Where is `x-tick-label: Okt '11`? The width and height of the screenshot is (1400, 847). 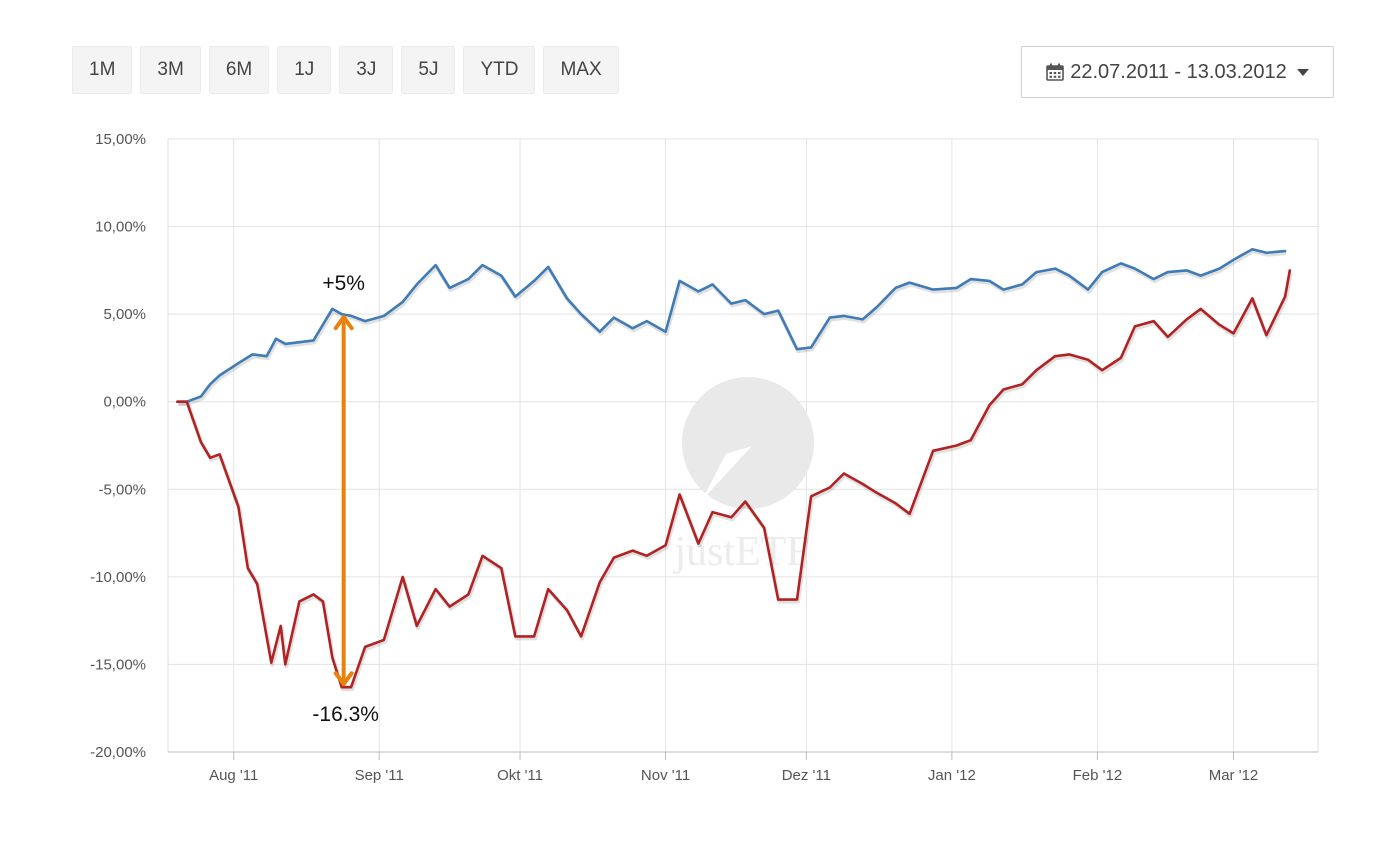
x-tick-label: Okt '11 is located at coordinates (520, 775).